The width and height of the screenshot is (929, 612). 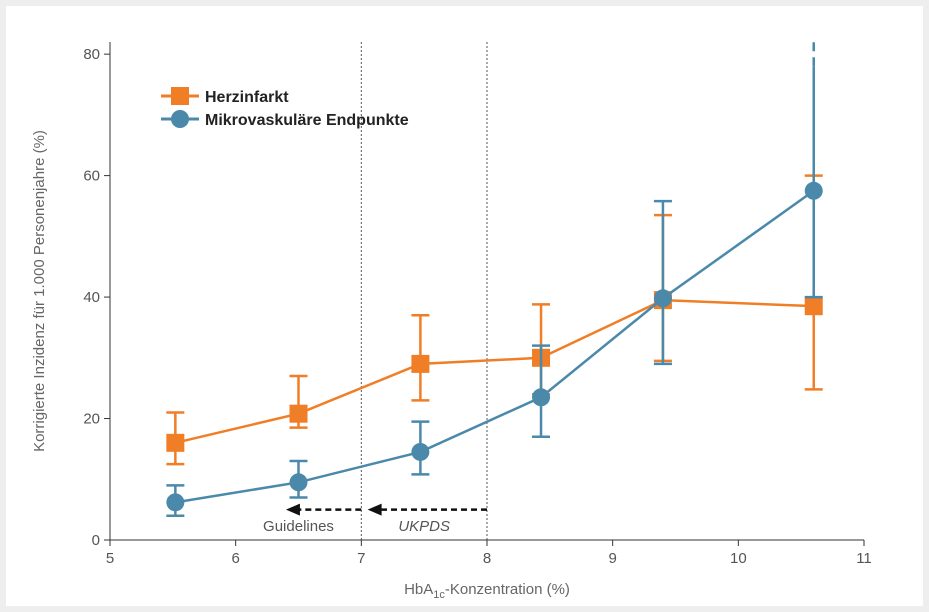 I want to click on x-tick-label: 5, so click(x=110, y=558).